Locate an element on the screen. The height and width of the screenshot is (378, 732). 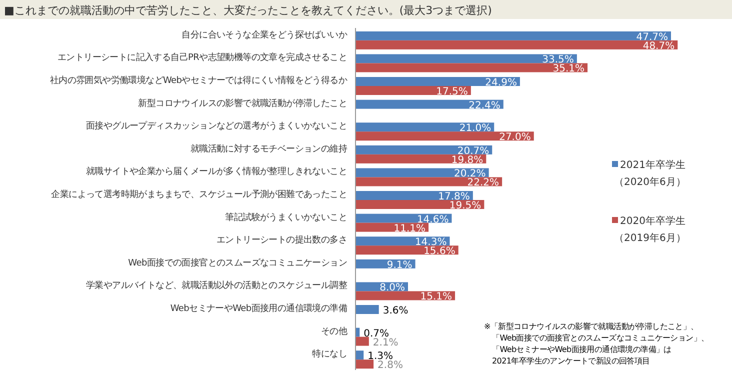
y-tick-label: WebセミナーやWeb面接用の通信環境の準備 is located at coordinates (259, 308).